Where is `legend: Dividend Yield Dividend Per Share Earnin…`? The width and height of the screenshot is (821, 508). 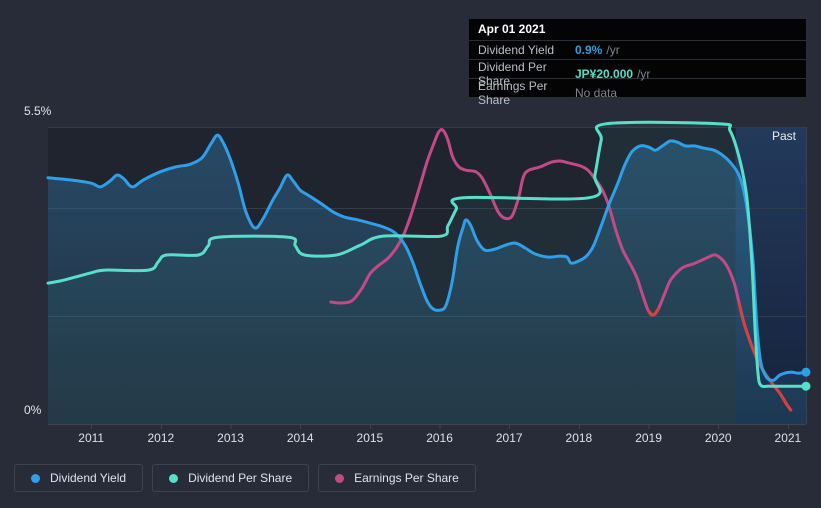
legend: Dividend Yield Dividend Per Share Earnin… is located at coordinates (245, 478).